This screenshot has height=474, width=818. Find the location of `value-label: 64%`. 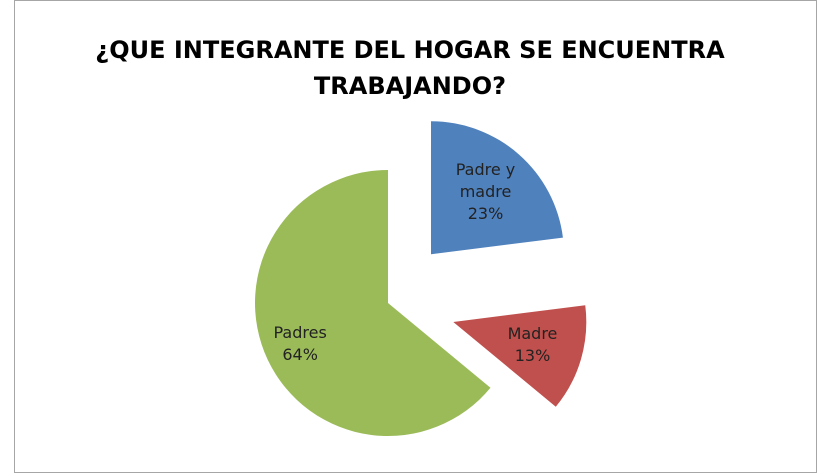

value-label: 64% is located at coordinates (300, 355).